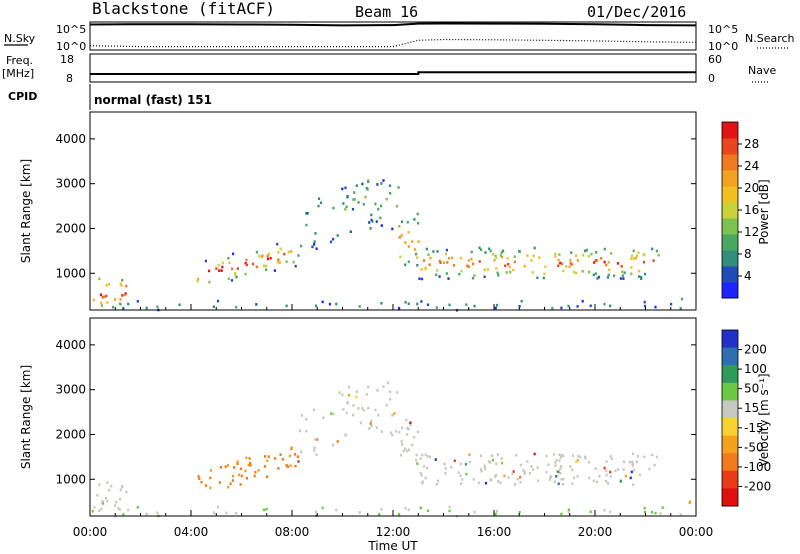 The height and width of the screenshot is (554, 800). I want to click on freq-tick-right-1: 0, so click(711, 78).